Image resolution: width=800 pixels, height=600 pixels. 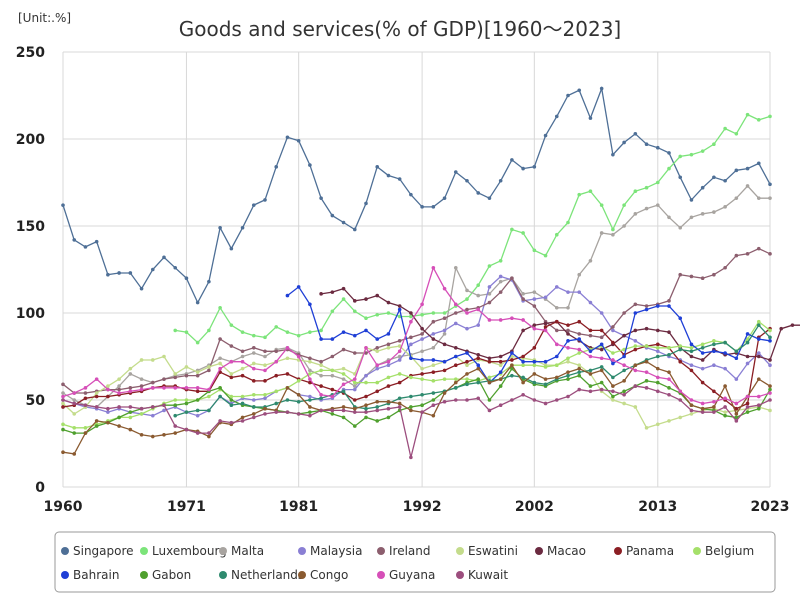 I want to click on point-bahrain-2008, so click(x=601, y=344).